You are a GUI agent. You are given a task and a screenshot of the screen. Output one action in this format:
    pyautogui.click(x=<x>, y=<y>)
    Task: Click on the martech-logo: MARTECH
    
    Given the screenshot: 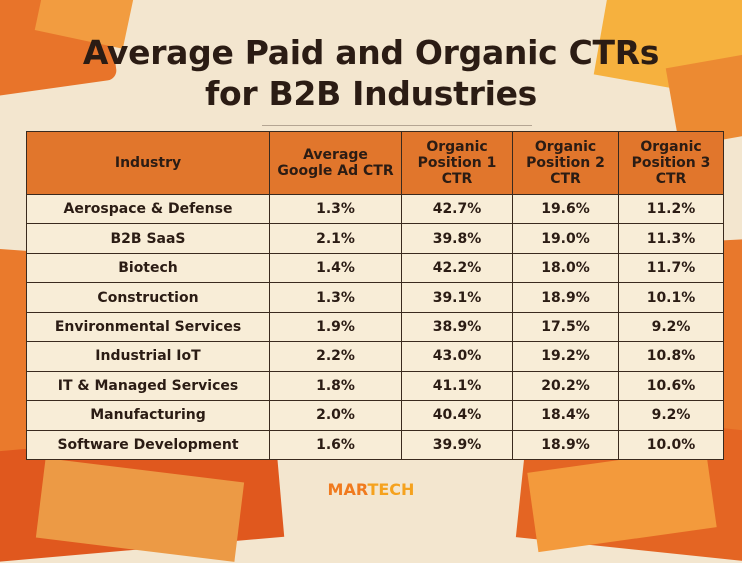 What is the action you would take?
    pyautogui.click(x=371, y=489)
    